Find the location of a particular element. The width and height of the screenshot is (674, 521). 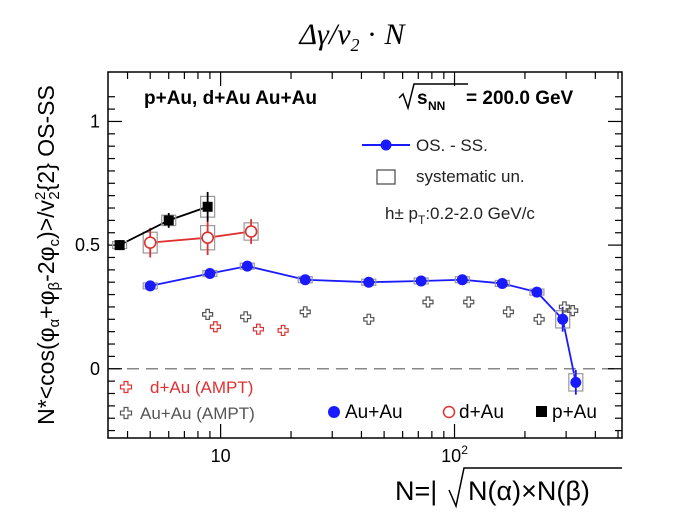

legend-dau-ampt-label: d+Au (AMPT) is located at coordinates (201, 387).